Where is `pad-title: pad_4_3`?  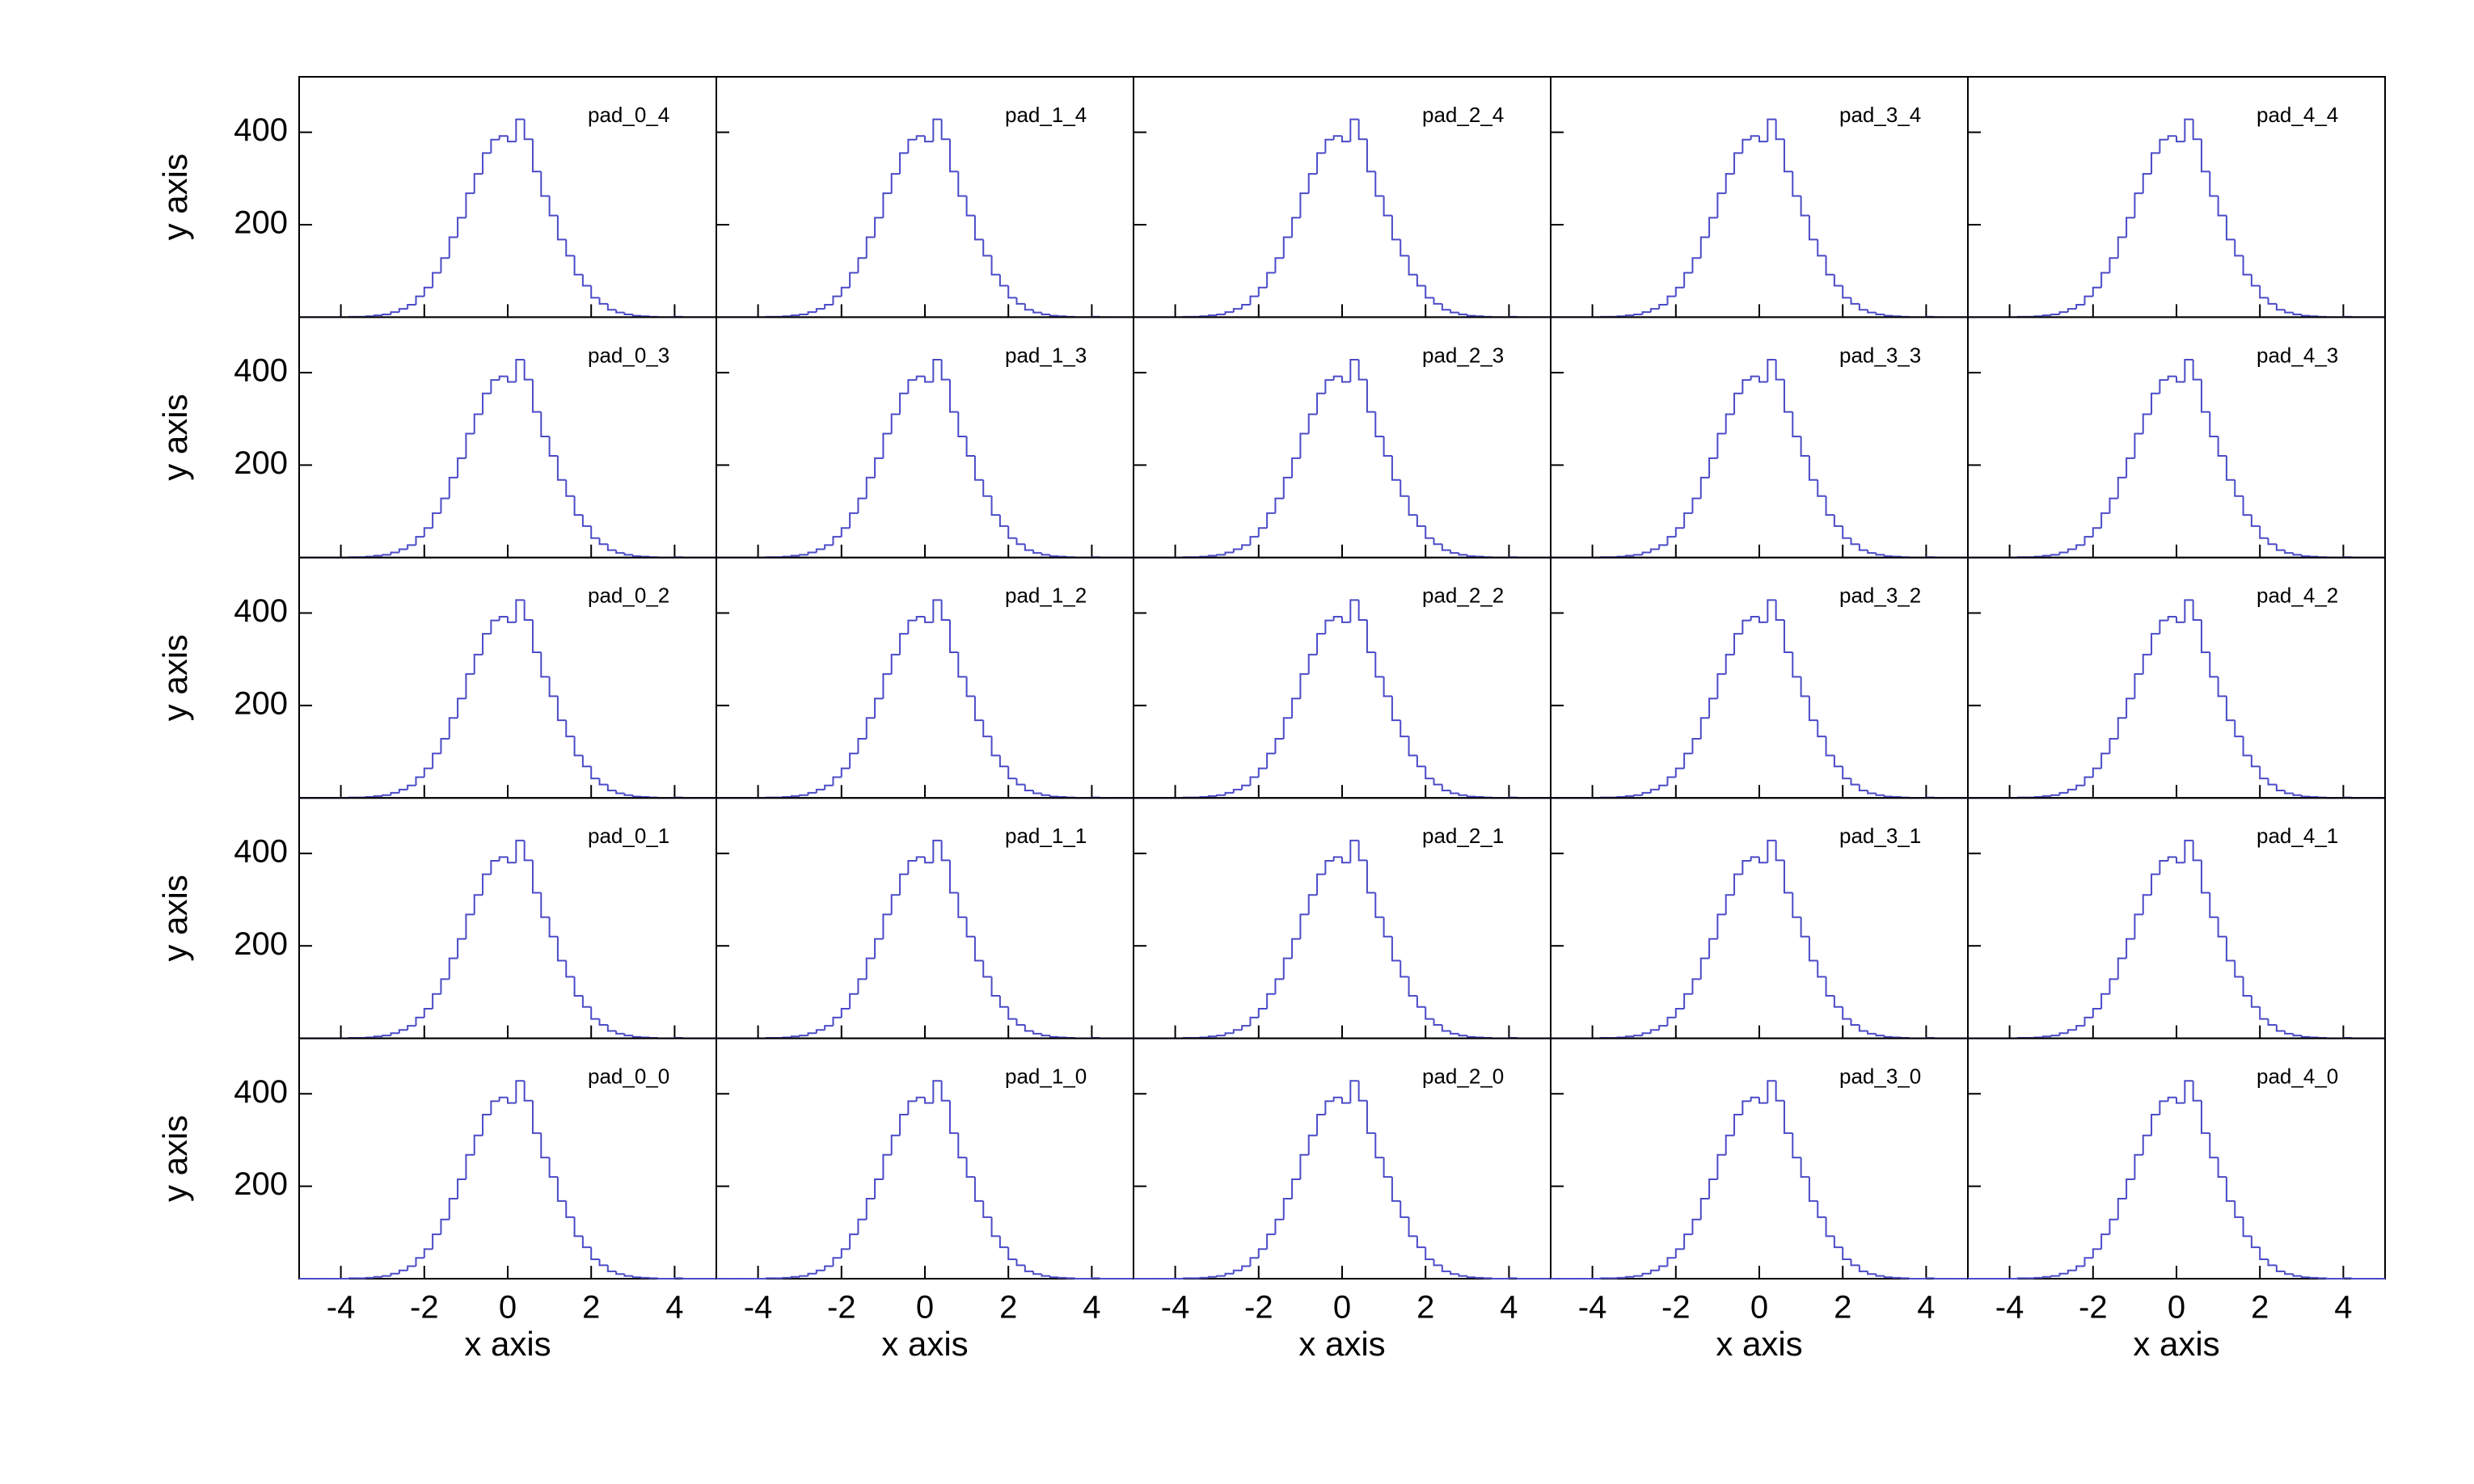
pad-title: pad_4_3 is located at coordinates (2297, 355).